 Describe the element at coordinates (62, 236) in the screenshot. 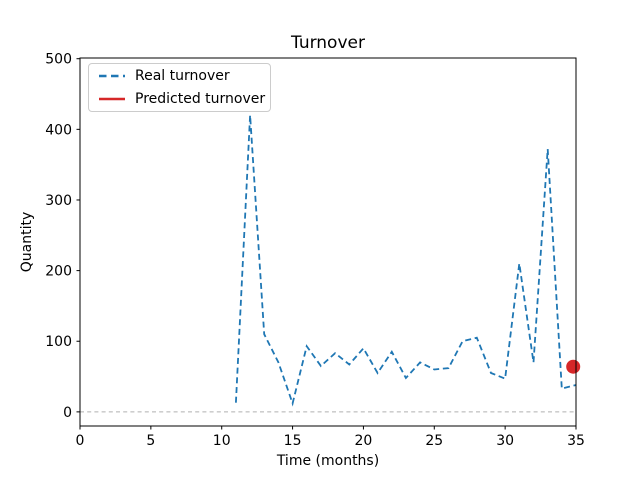

I see `y-axis-ticks: 0 100 200 300 400 500` at that location.